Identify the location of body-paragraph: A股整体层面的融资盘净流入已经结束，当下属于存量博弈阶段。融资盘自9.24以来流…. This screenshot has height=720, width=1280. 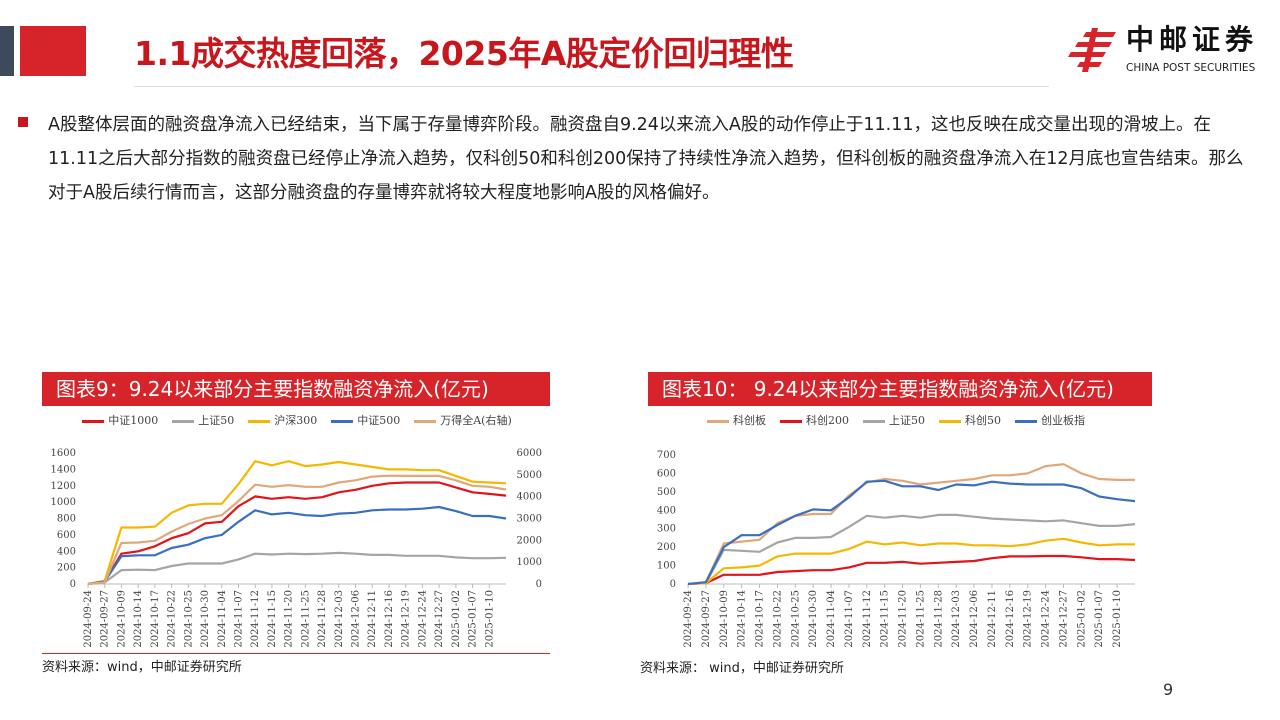
(646, 159).